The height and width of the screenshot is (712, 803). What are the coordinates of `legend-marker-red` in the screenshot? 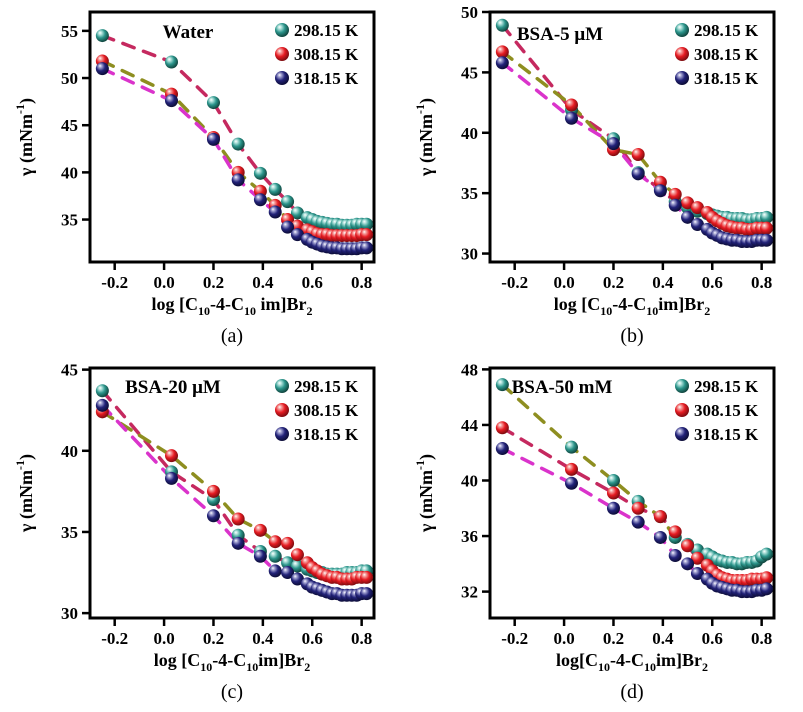 It's located at (282, 54).